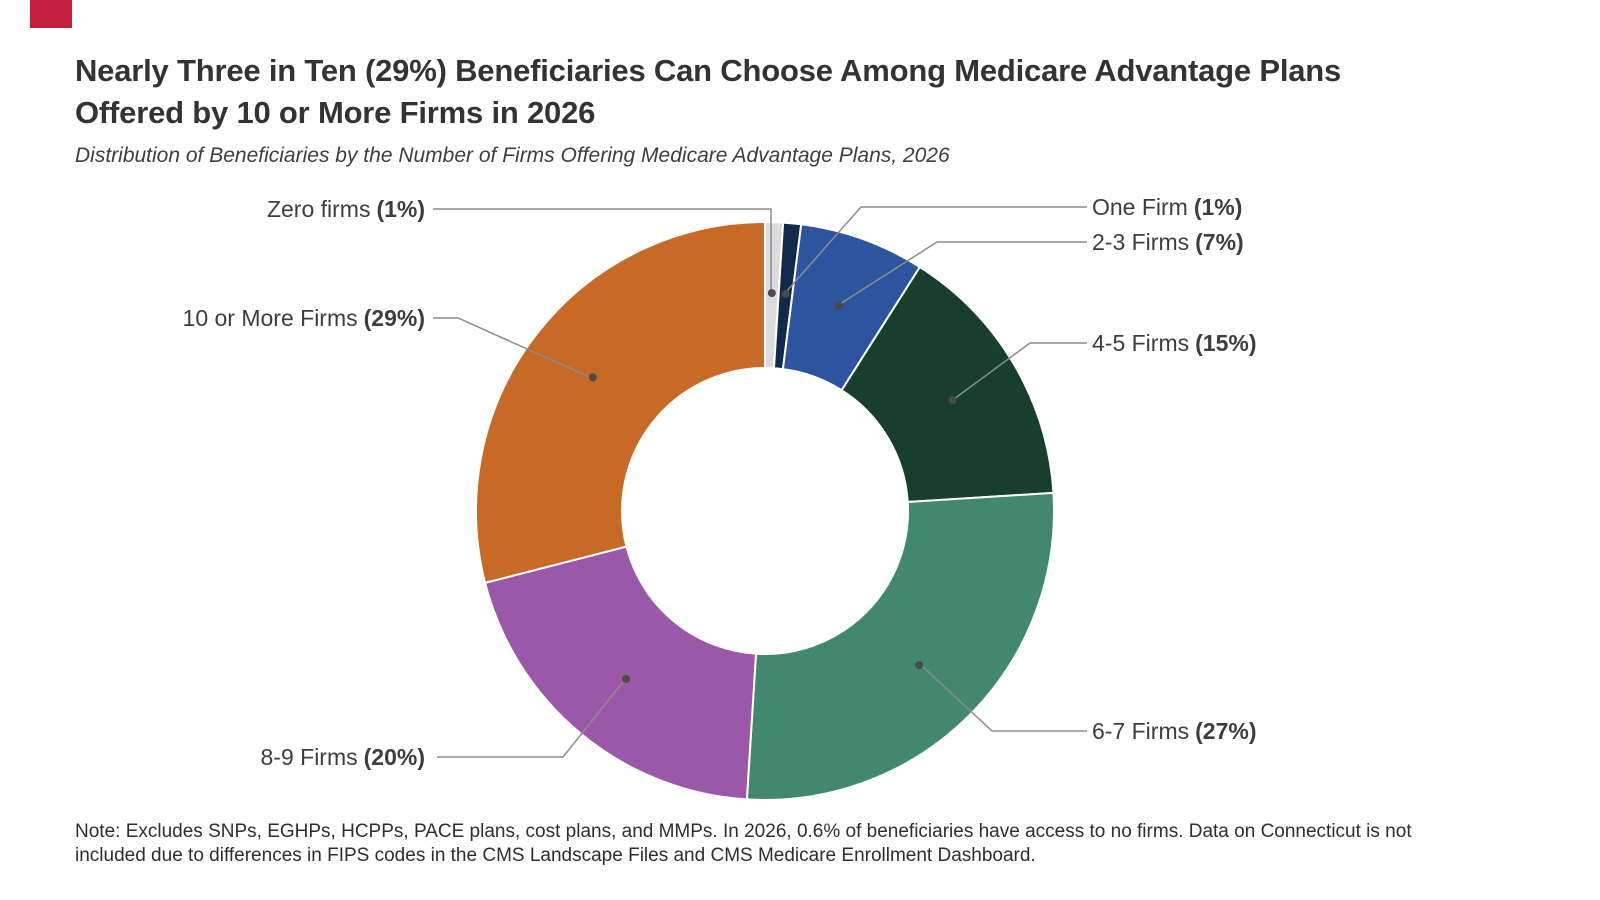 The height and width of the screenshot is (900, 1600). I want to click on leader-line-zero-firms, so click(602, 249).